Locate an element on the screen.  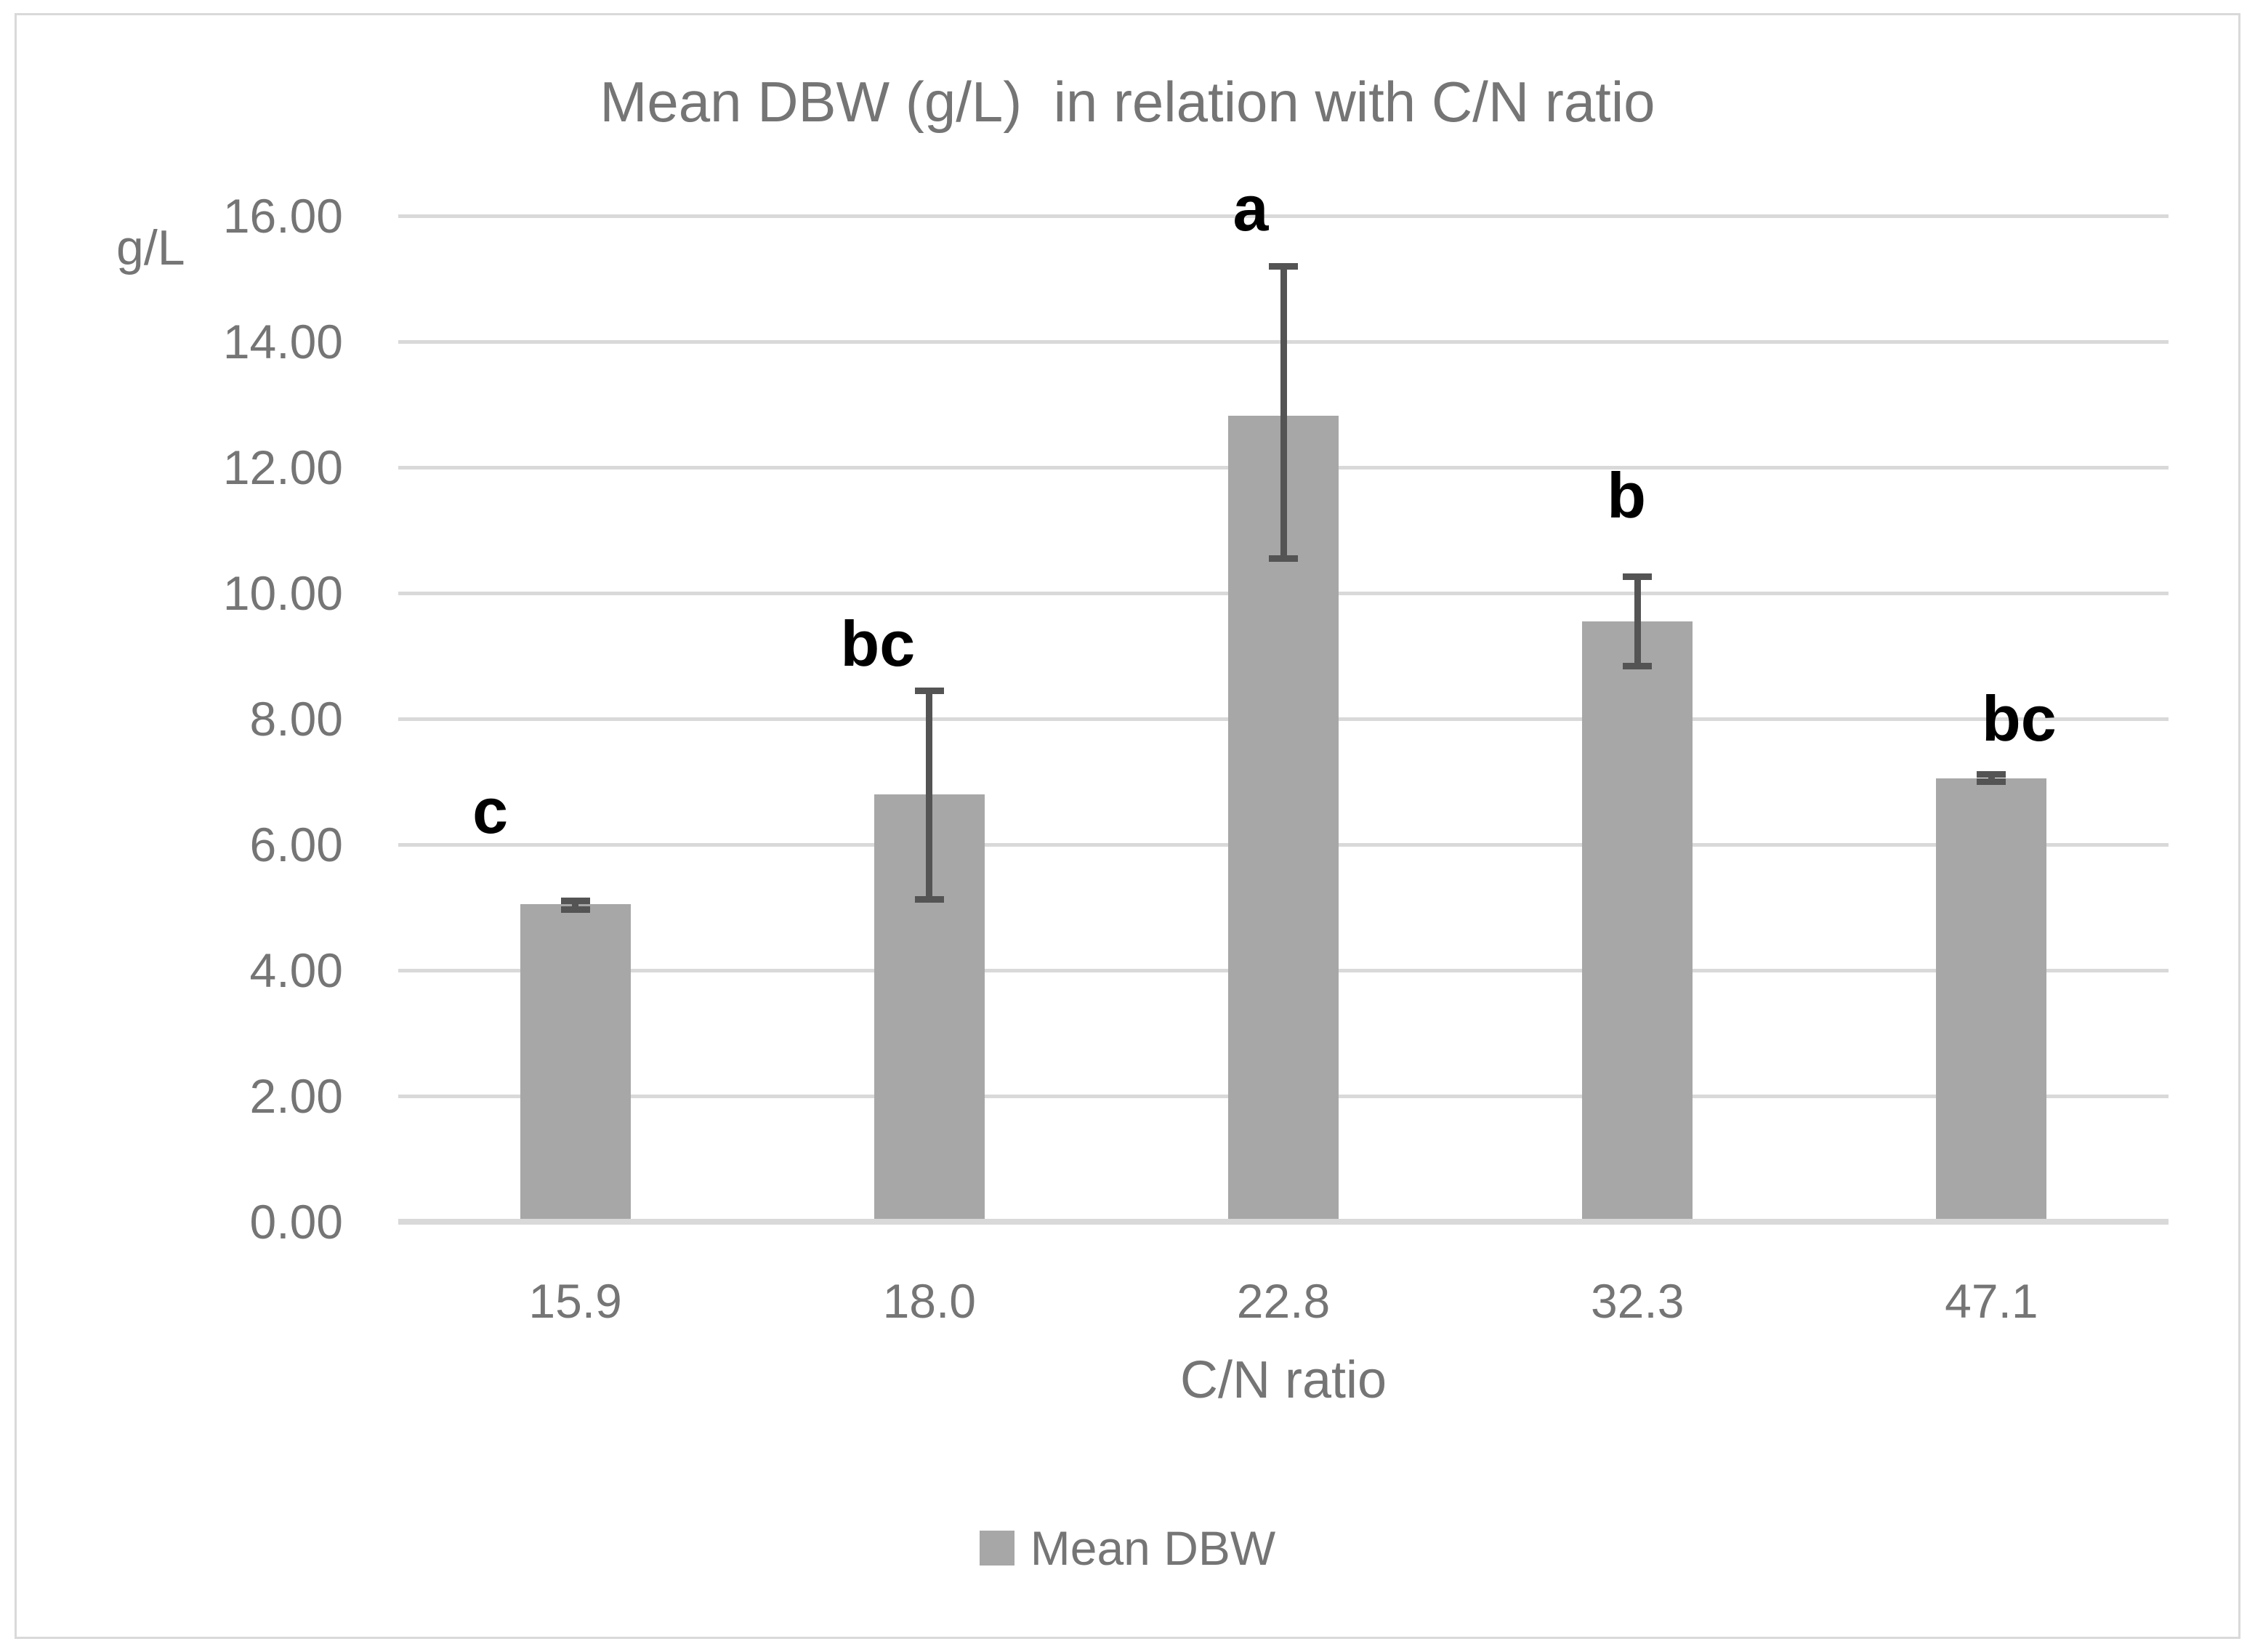
bar-32.3 is located at coordinates (1637, 920).